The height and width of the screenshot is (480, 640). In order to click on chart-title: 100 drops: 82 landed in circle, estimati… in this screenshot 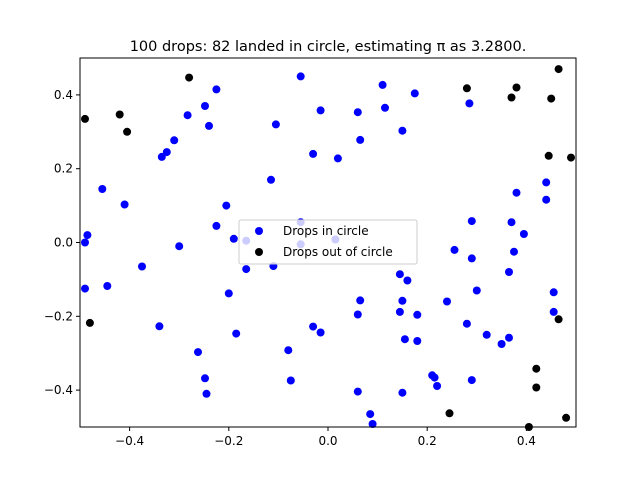, I will do `click(328, 47)`.